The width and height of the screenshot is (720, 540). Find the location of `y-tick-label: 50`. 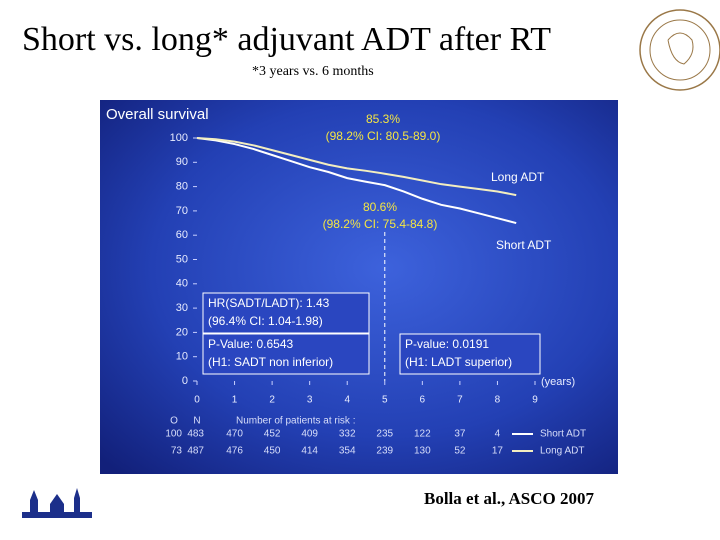

y-tick-label: 50 is located at coordinates (182, 259).